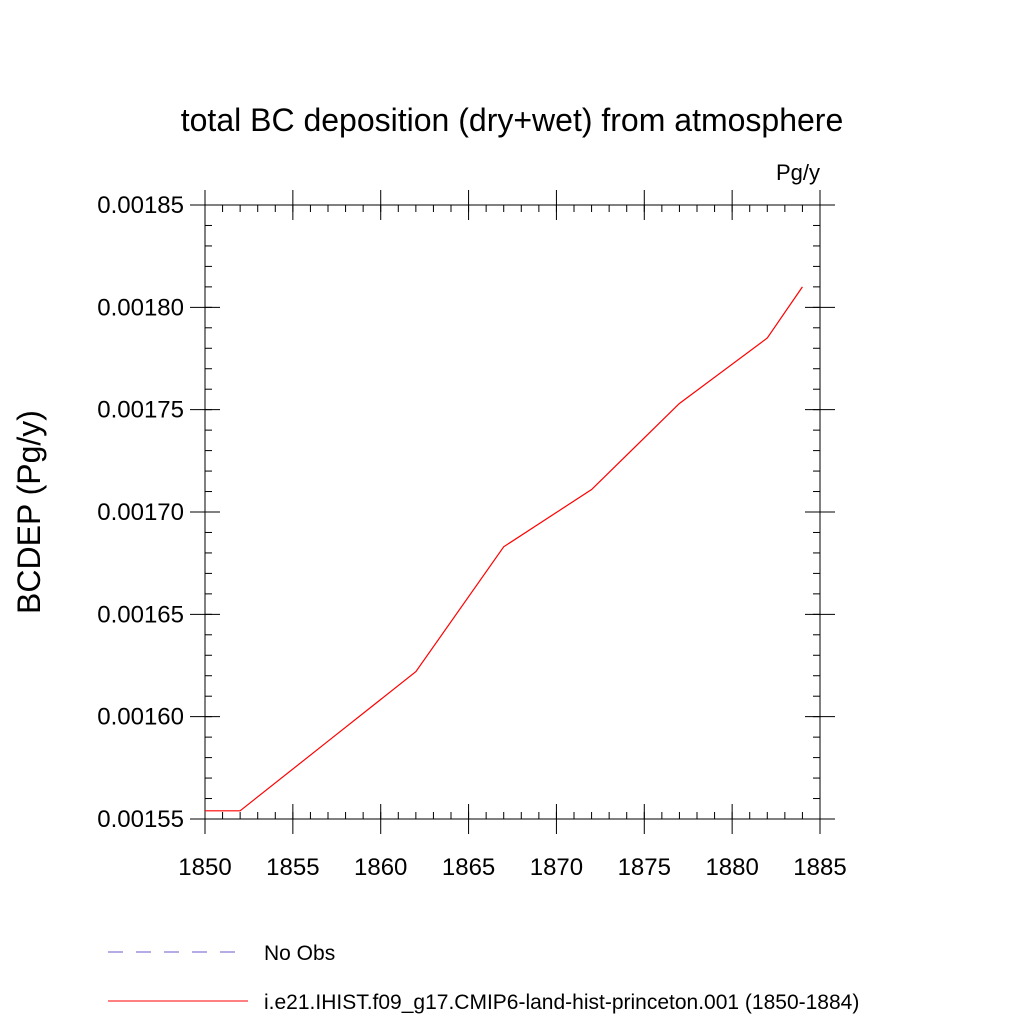  I want to click on units-label: Pg/y, so click(798, 172).